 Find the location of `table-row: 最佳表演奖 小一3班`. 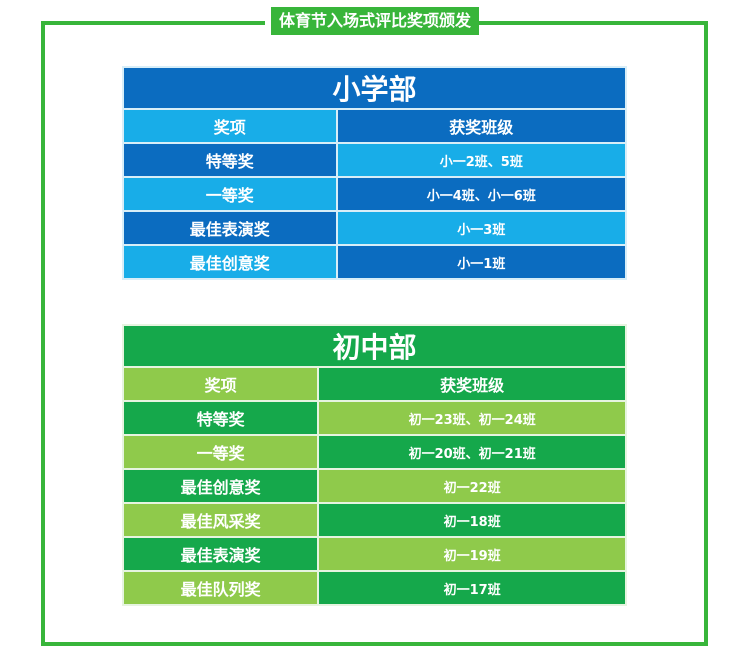

table-row: 最佳表演奖 小一3班 is located at coordinates (375, 228).